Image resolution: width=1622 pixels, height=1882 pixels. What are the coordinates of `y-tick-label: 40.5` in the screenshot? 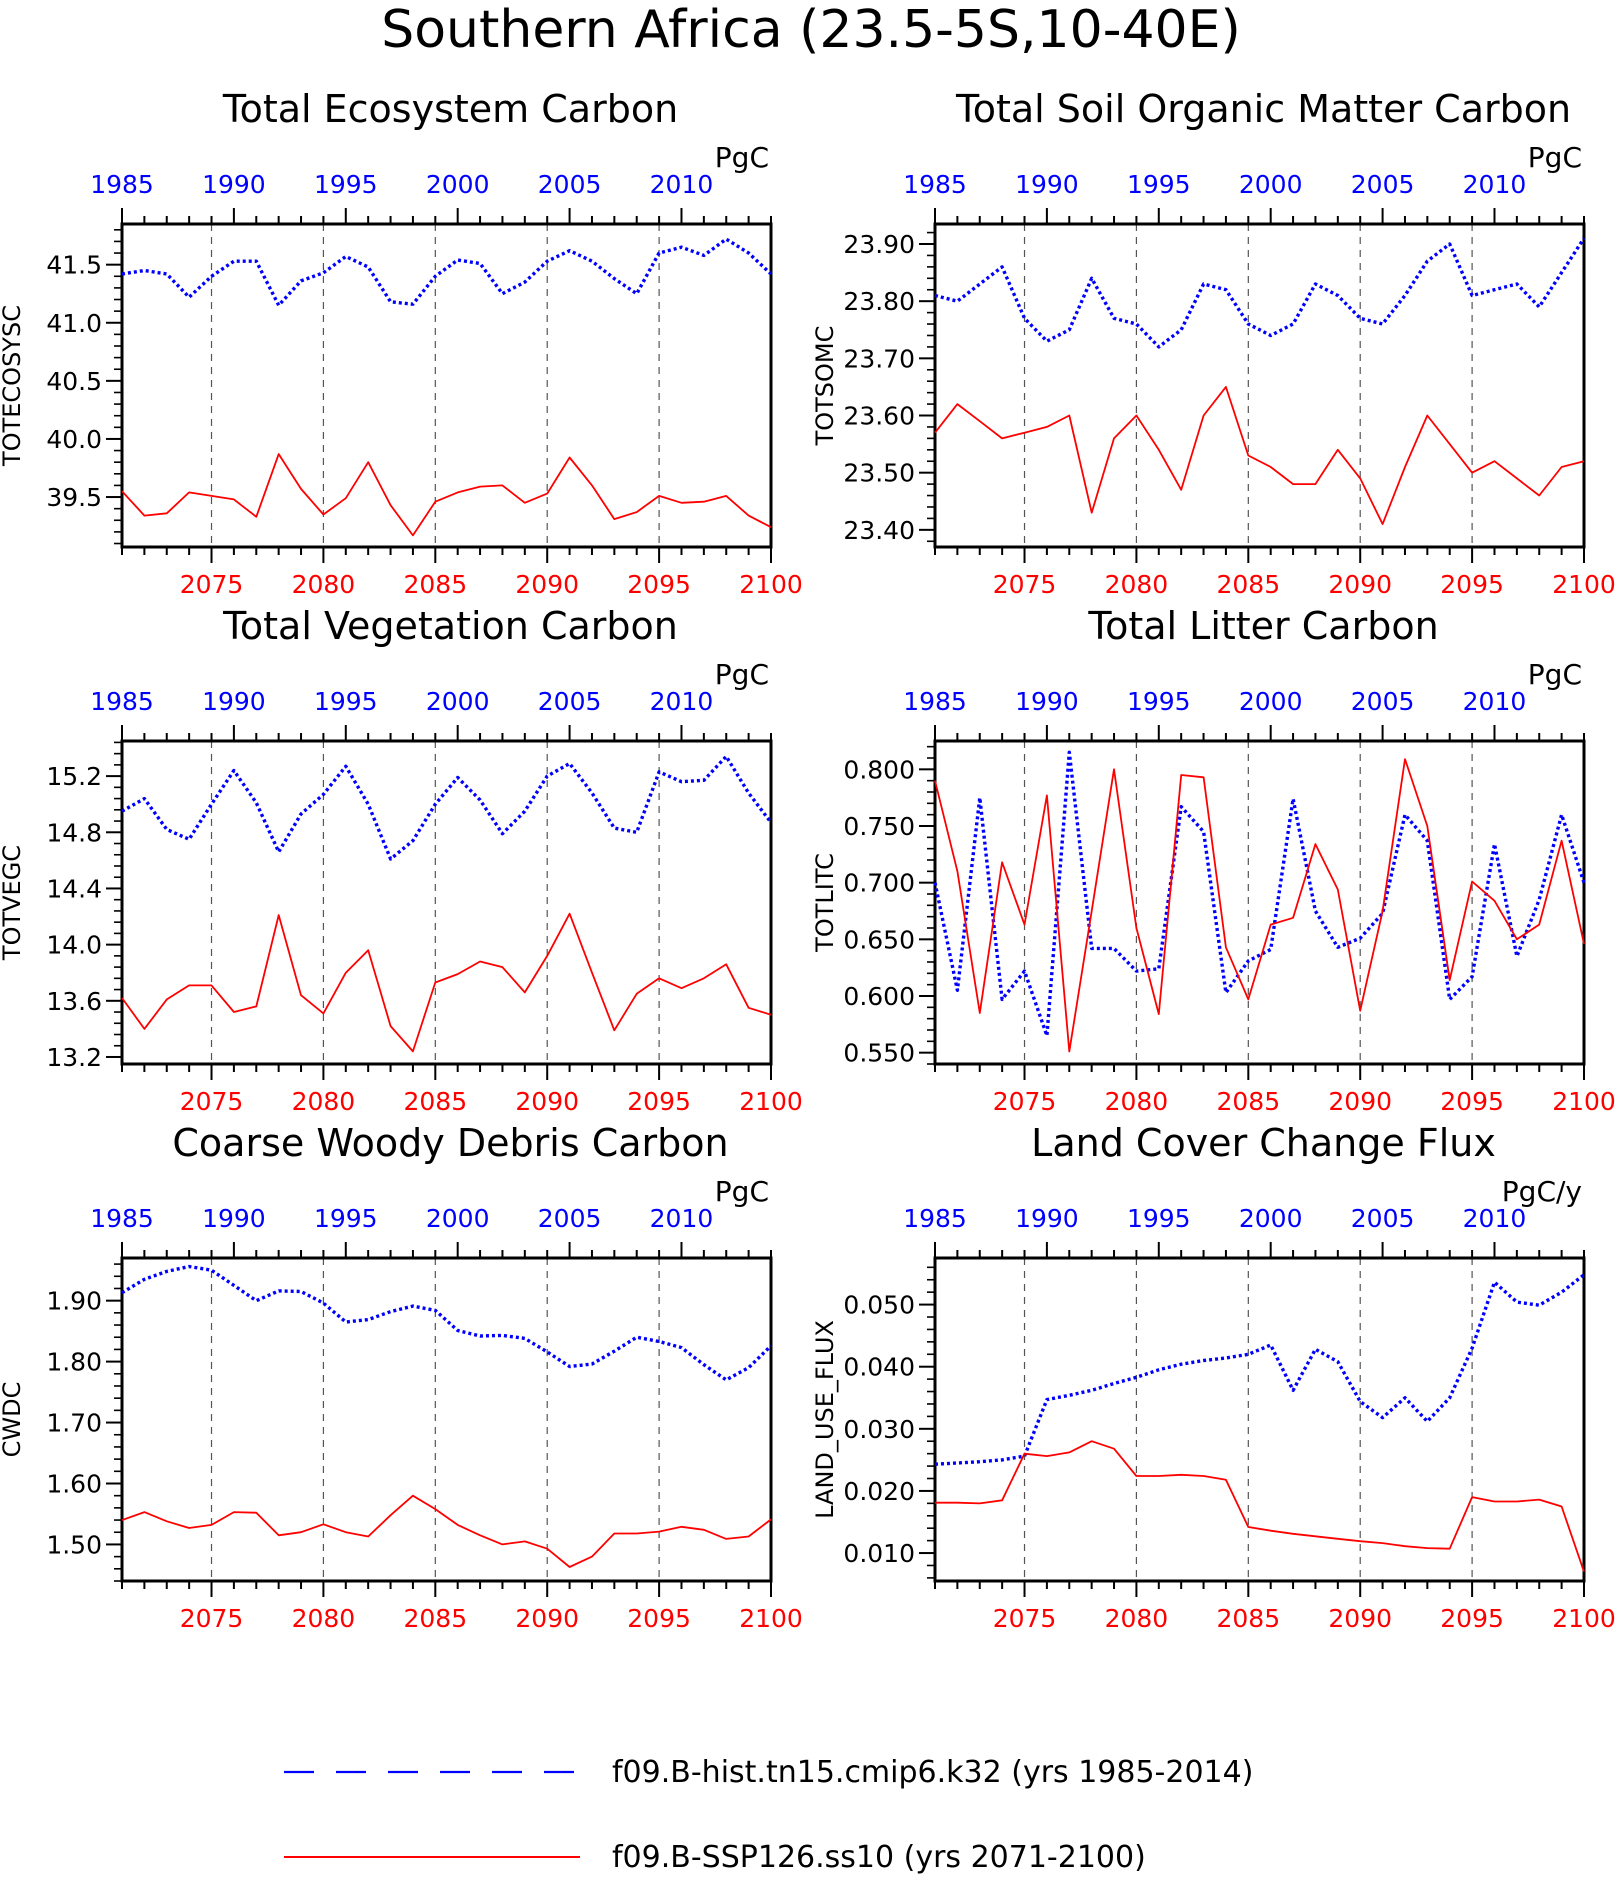 It's located at (74, 381).